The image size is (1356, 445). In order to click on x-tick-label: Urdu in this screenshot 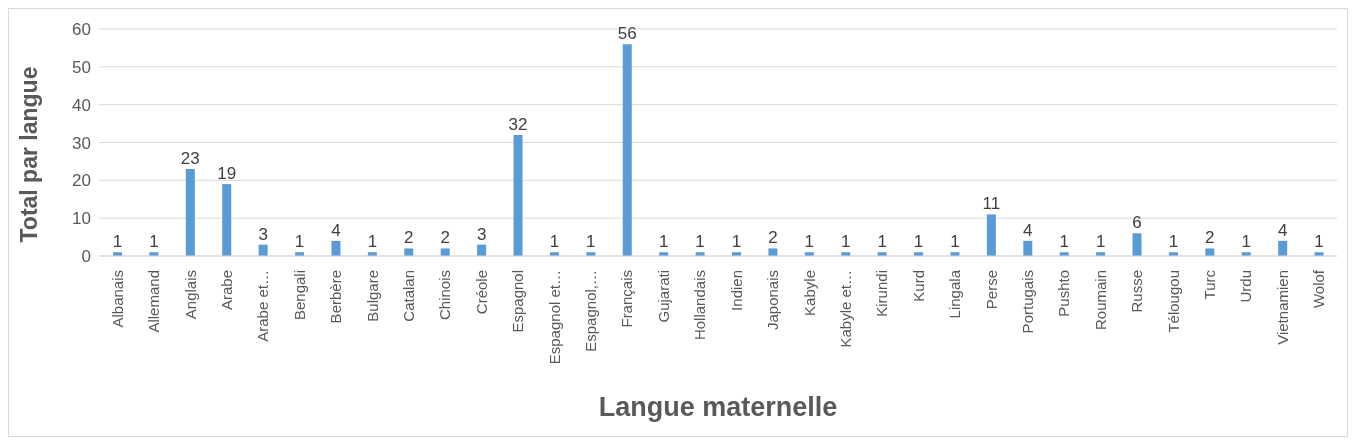, I will do `click(1246, 286)`.